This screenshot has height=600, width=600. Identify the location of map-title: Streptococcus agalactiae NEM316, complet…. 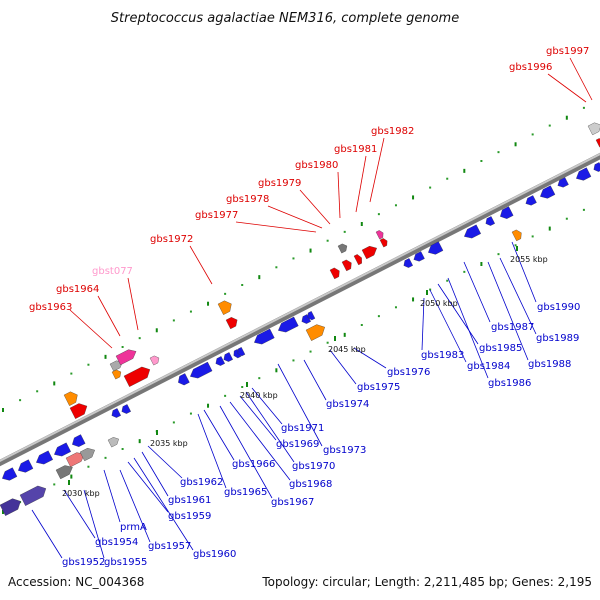
(285, 18).